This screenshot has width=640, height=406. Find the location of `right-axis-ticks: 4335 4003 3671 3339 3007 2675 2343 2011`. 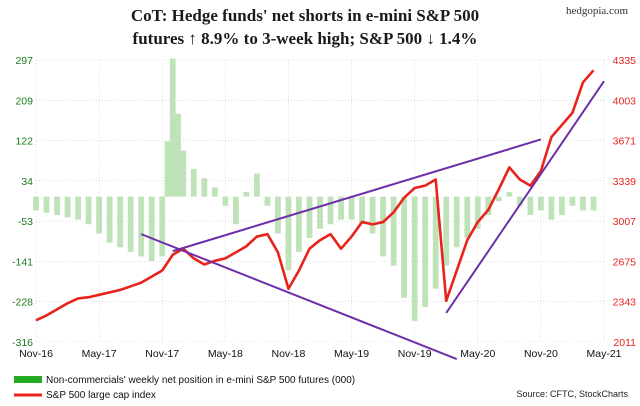

right-axis-ticks: 4335 4003 3671 3339 3007 2675 2343 2011 is located at coordinates (625, 202).